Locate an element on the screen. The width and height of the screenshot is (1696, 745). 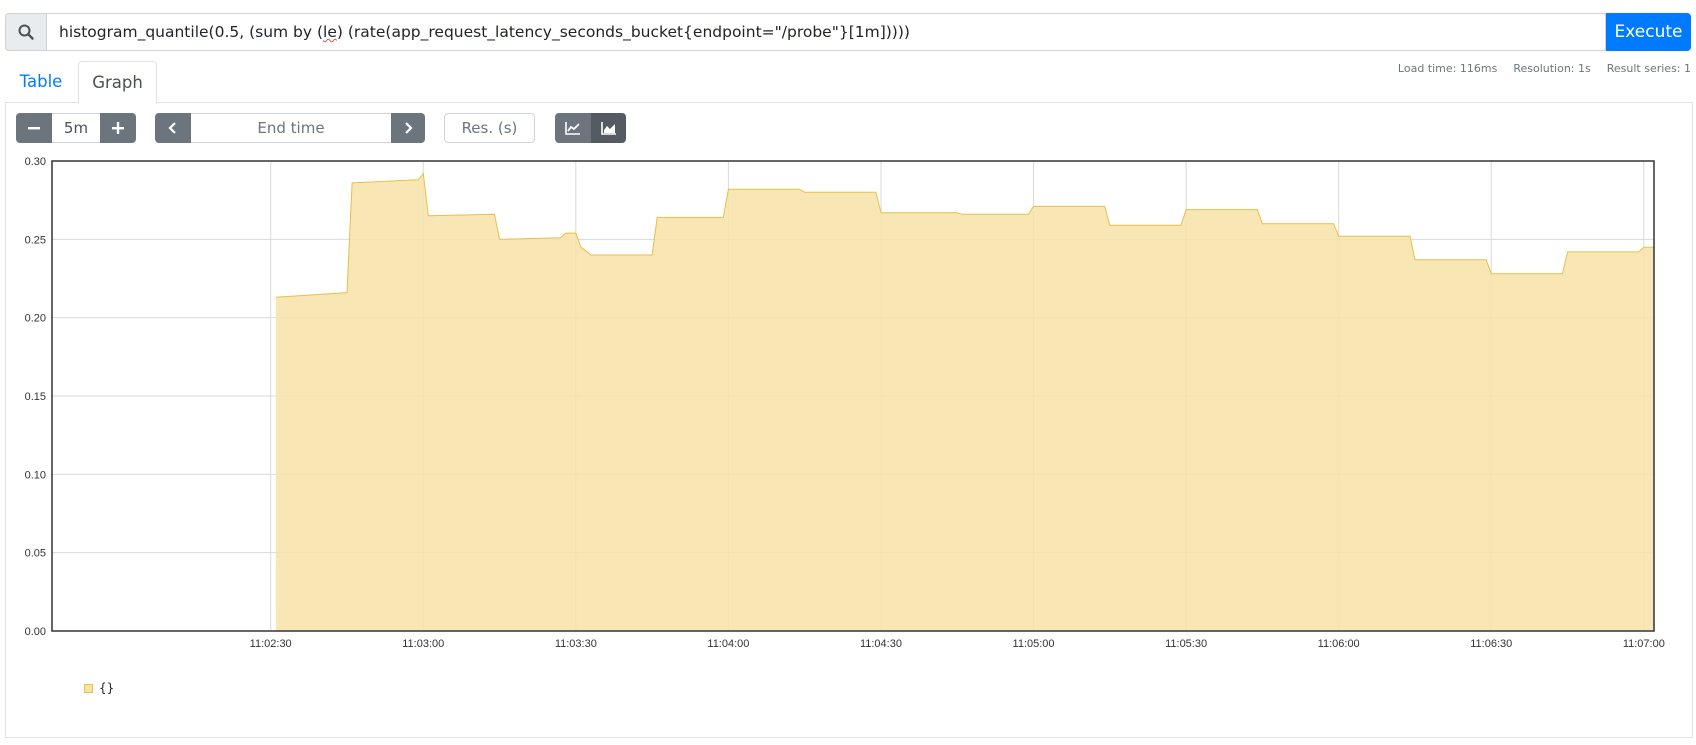
end-time-input: End time is located at coordinates (291, 128).